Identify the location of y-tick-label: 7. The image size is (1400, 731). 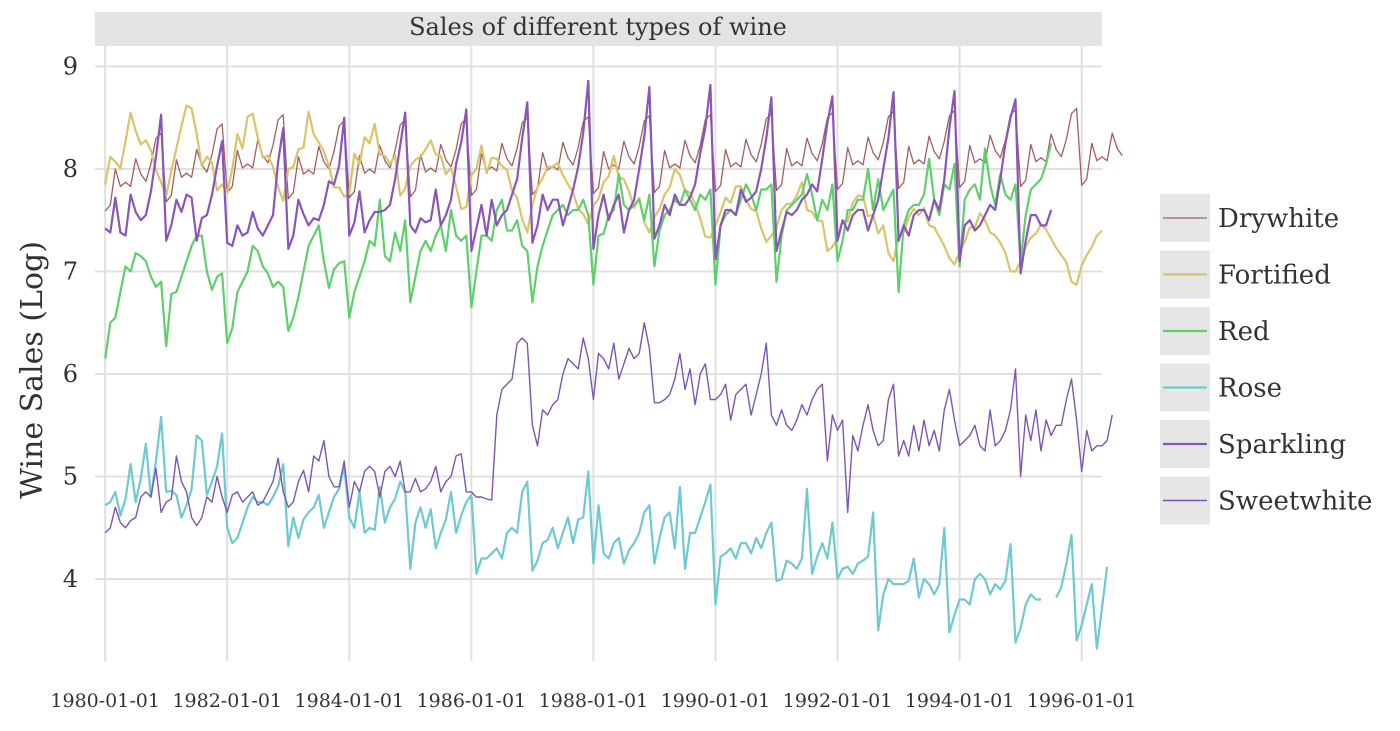
(70, 272).